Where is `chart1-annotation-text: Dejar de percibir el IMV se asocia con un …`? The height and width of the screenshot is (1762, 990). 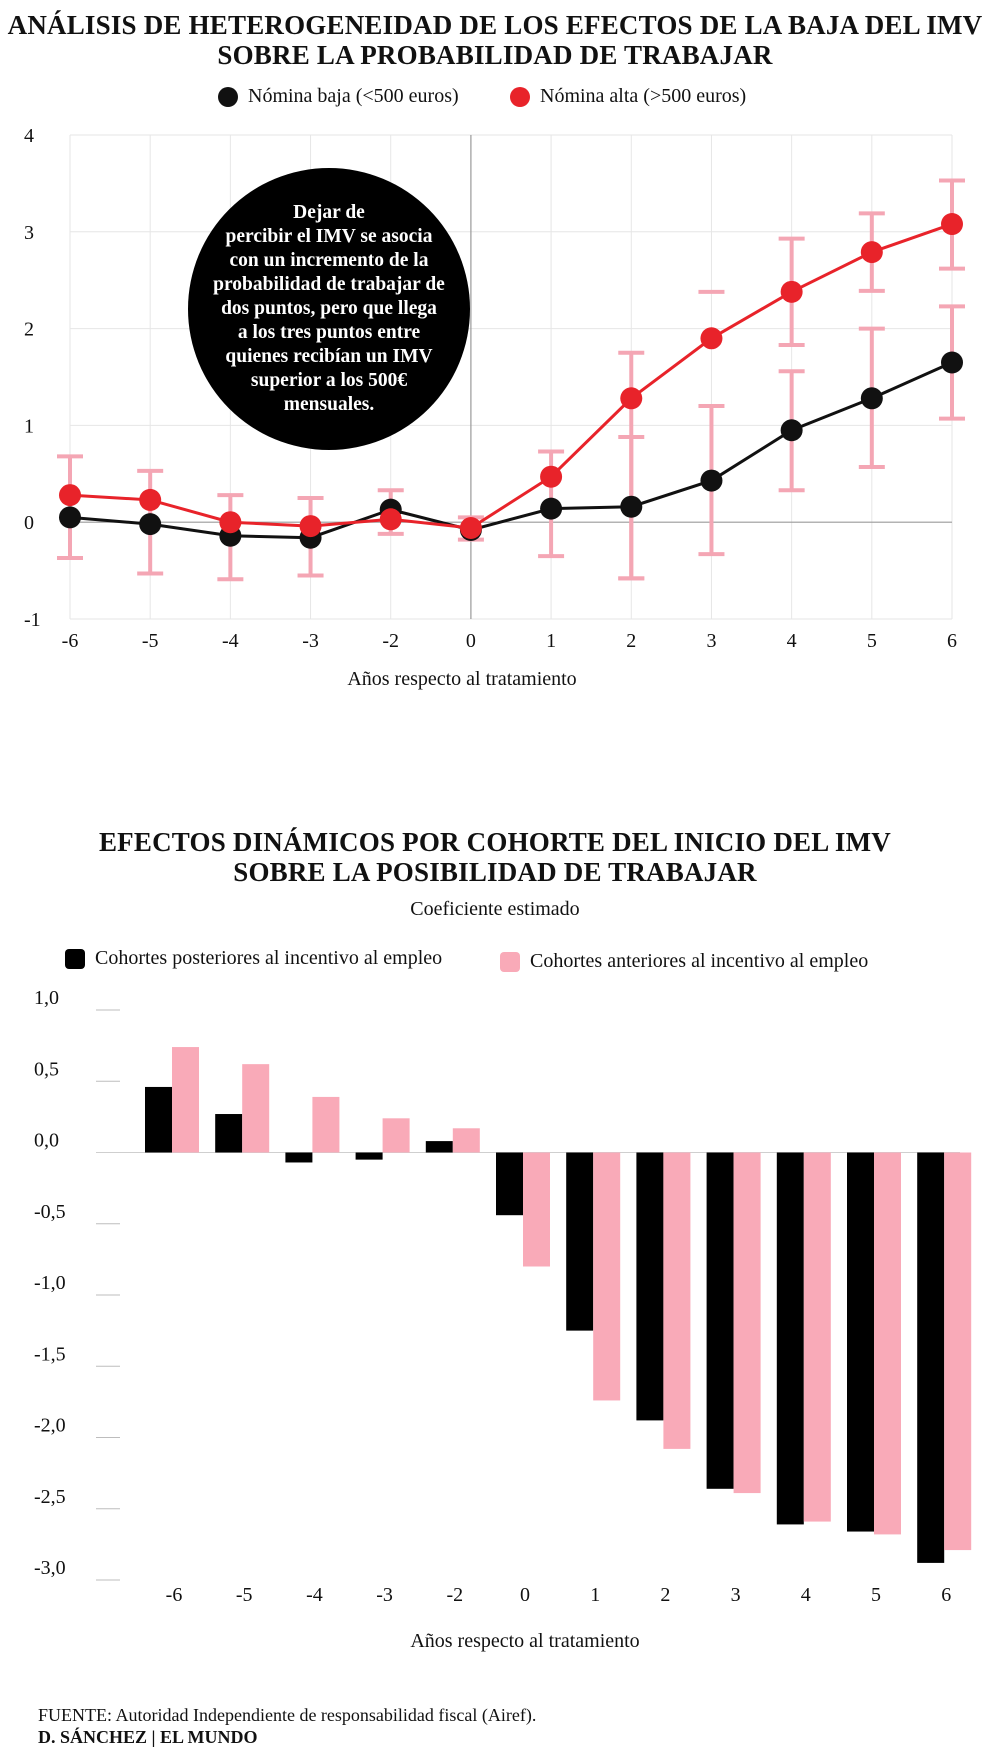
chart1-annotation-text: Dejar de percibir el IMV se asocia con un … is located at coordinates (329, 309).